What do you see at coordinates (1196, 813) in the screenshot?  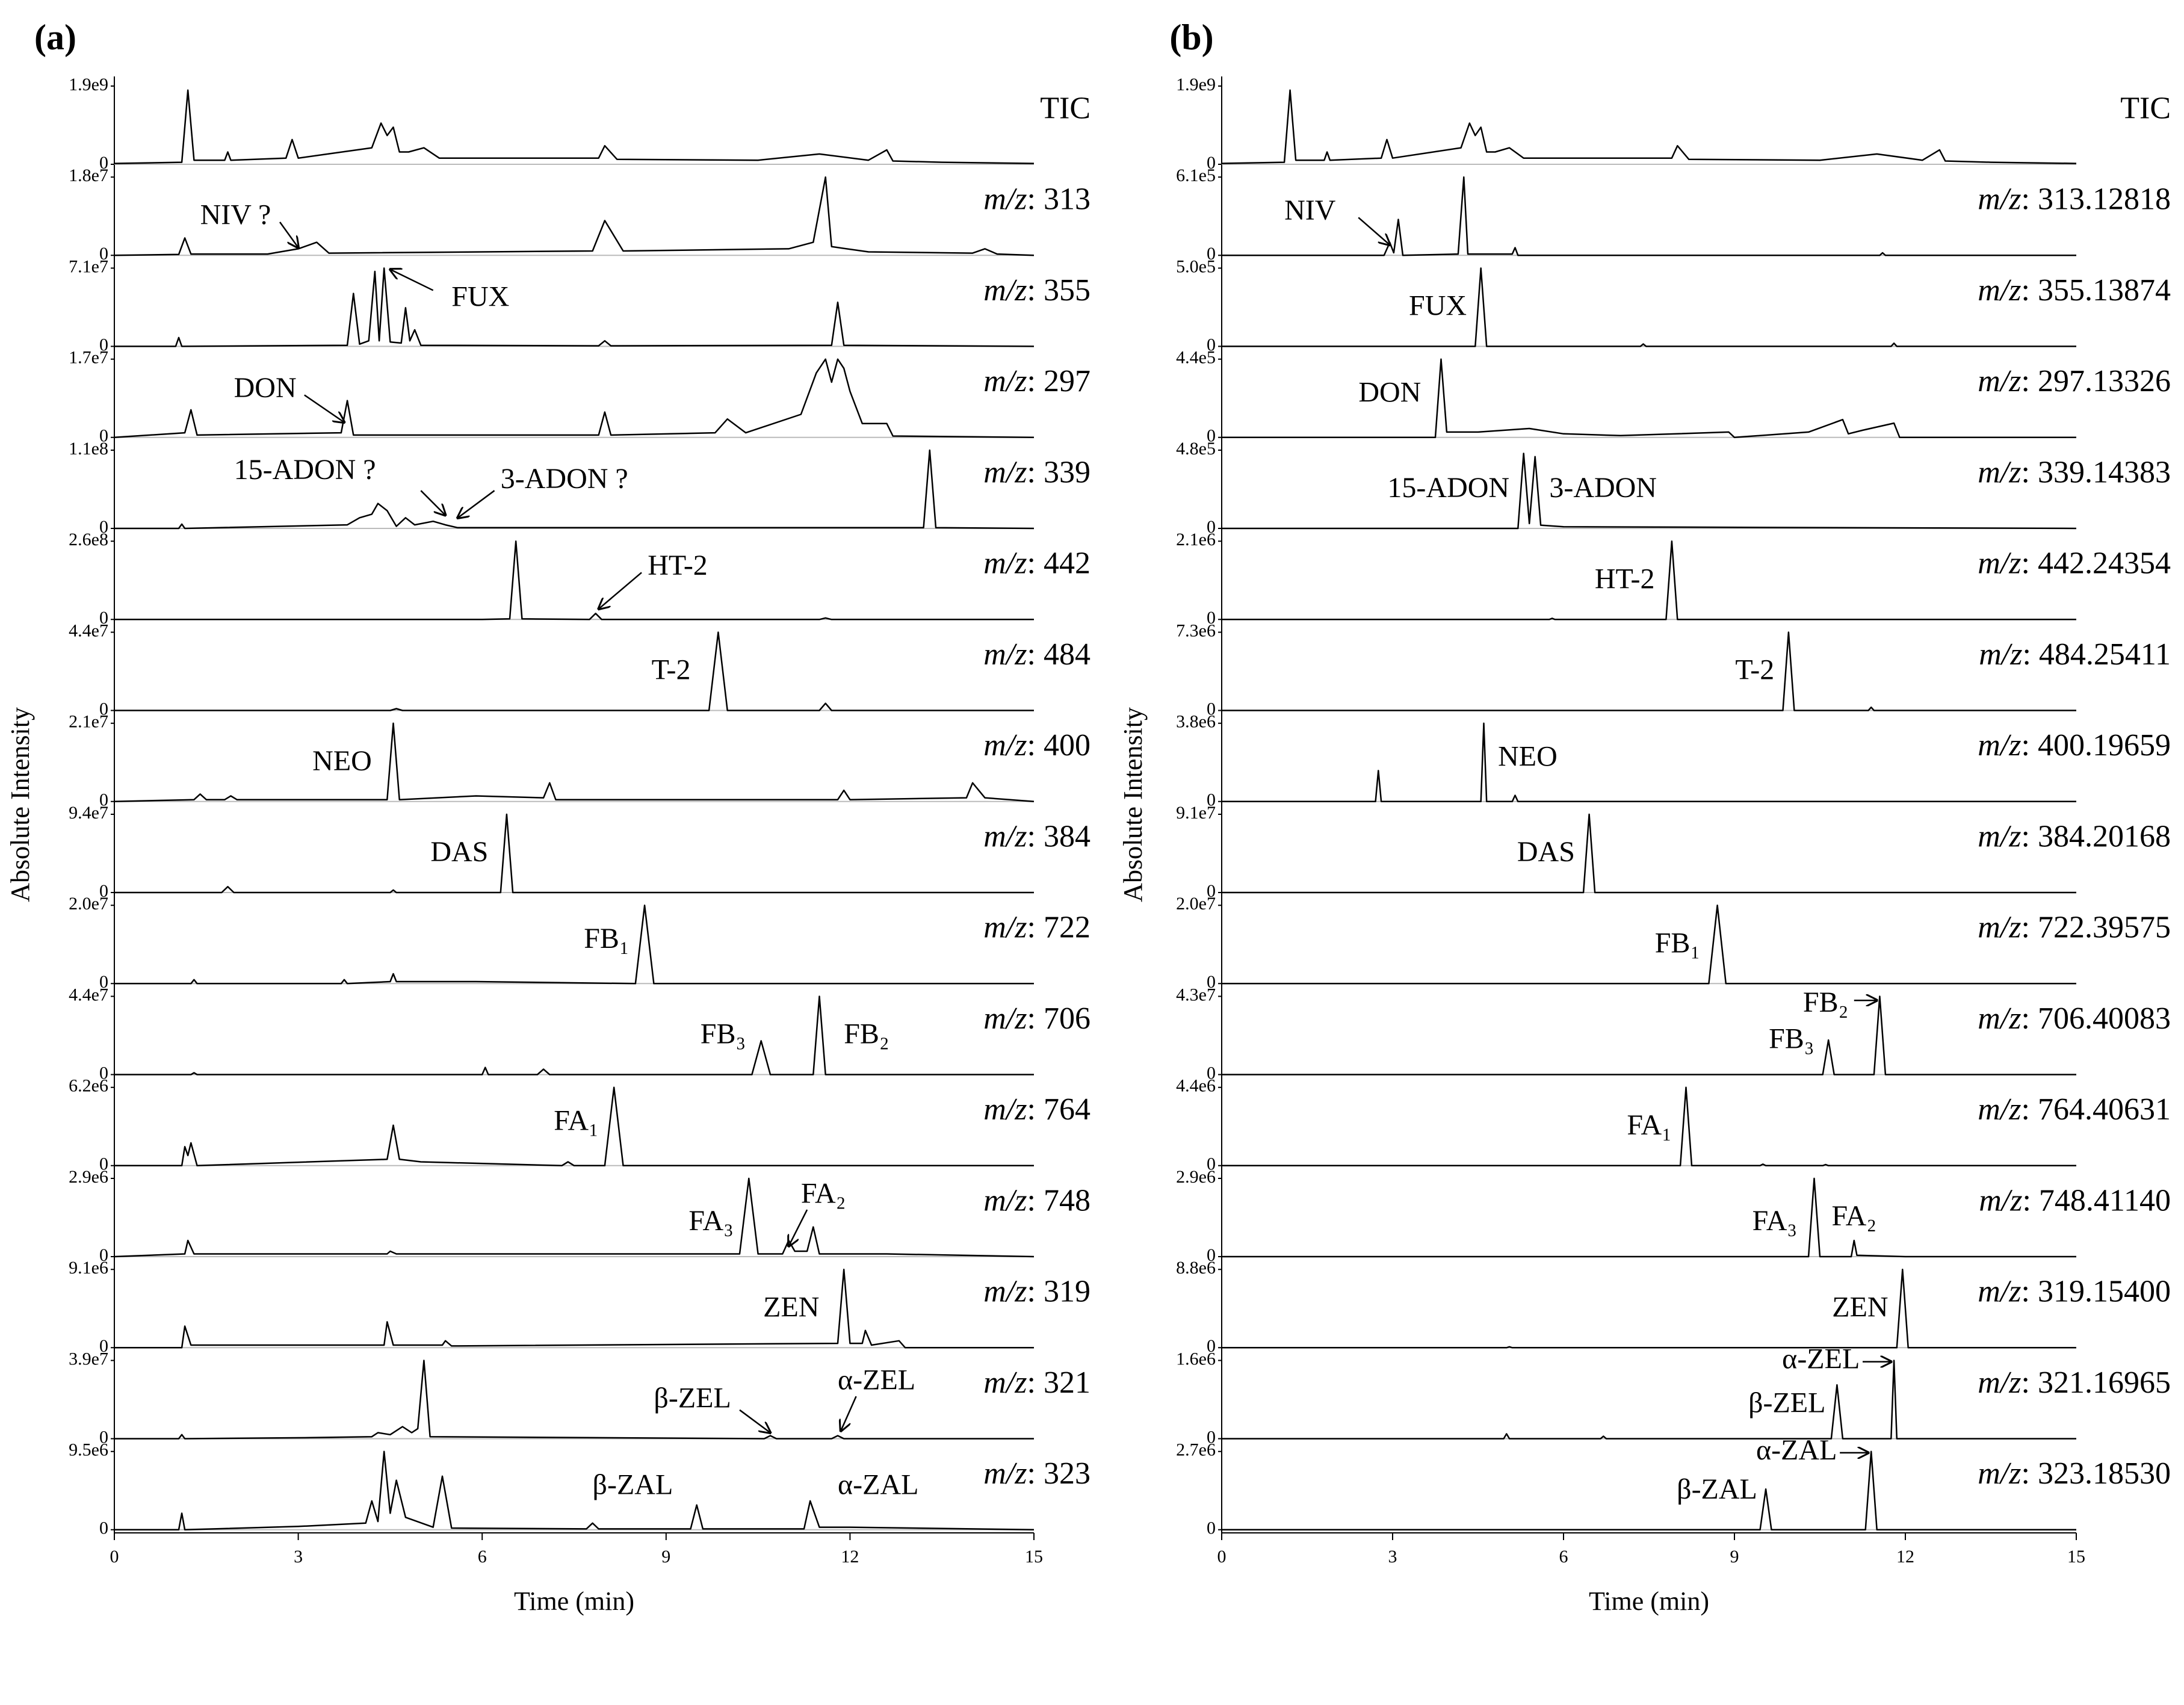 I see `y-tick-label: 9.1e7` at bounding box center [1196, 813].